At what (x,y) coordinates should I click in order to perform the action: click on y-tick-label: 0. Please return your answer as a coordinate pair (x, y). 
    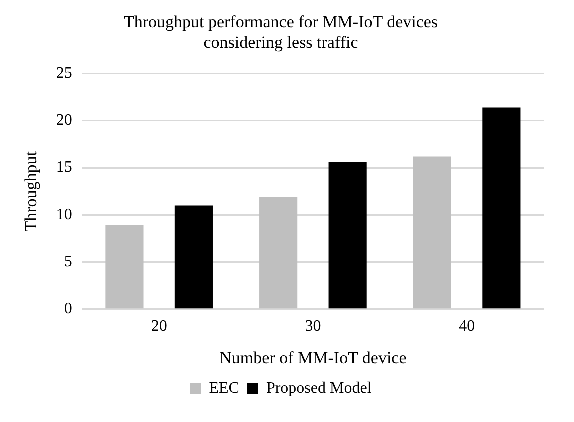
    Looking at the image, I should click on (68, 309).